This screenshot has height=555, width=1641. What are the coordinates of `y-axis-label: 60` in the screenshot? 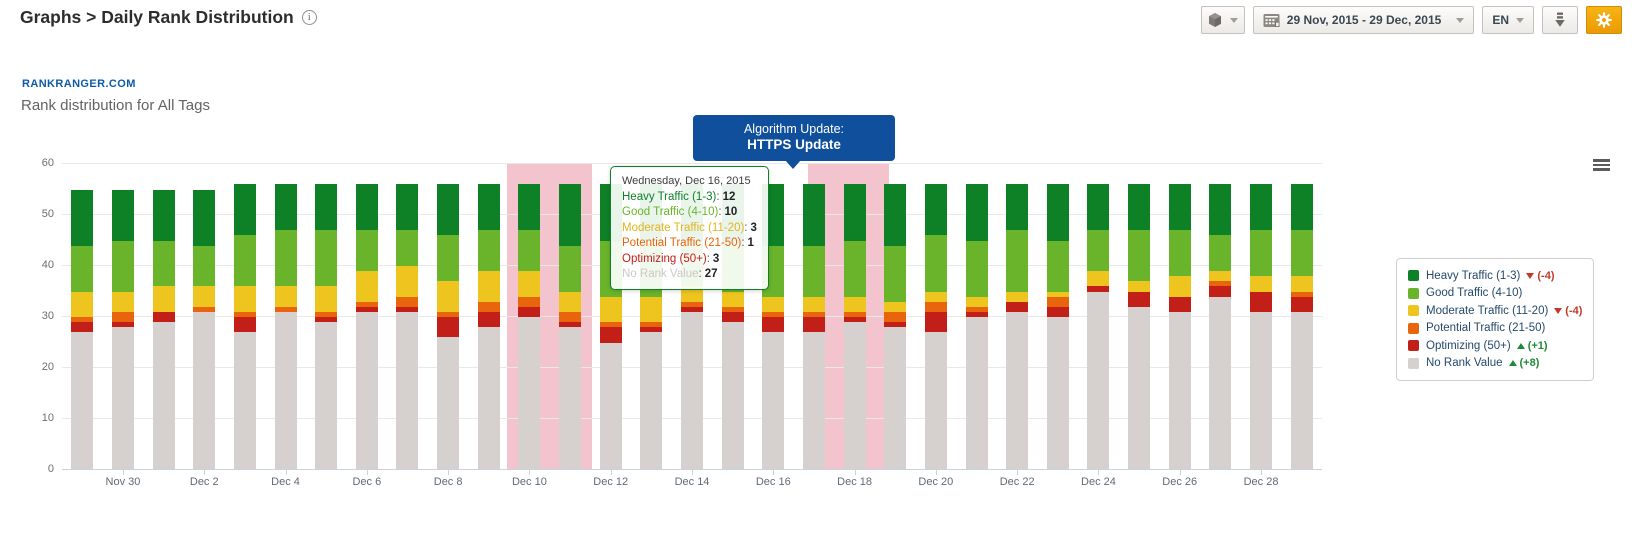 It's located at (47, 163).